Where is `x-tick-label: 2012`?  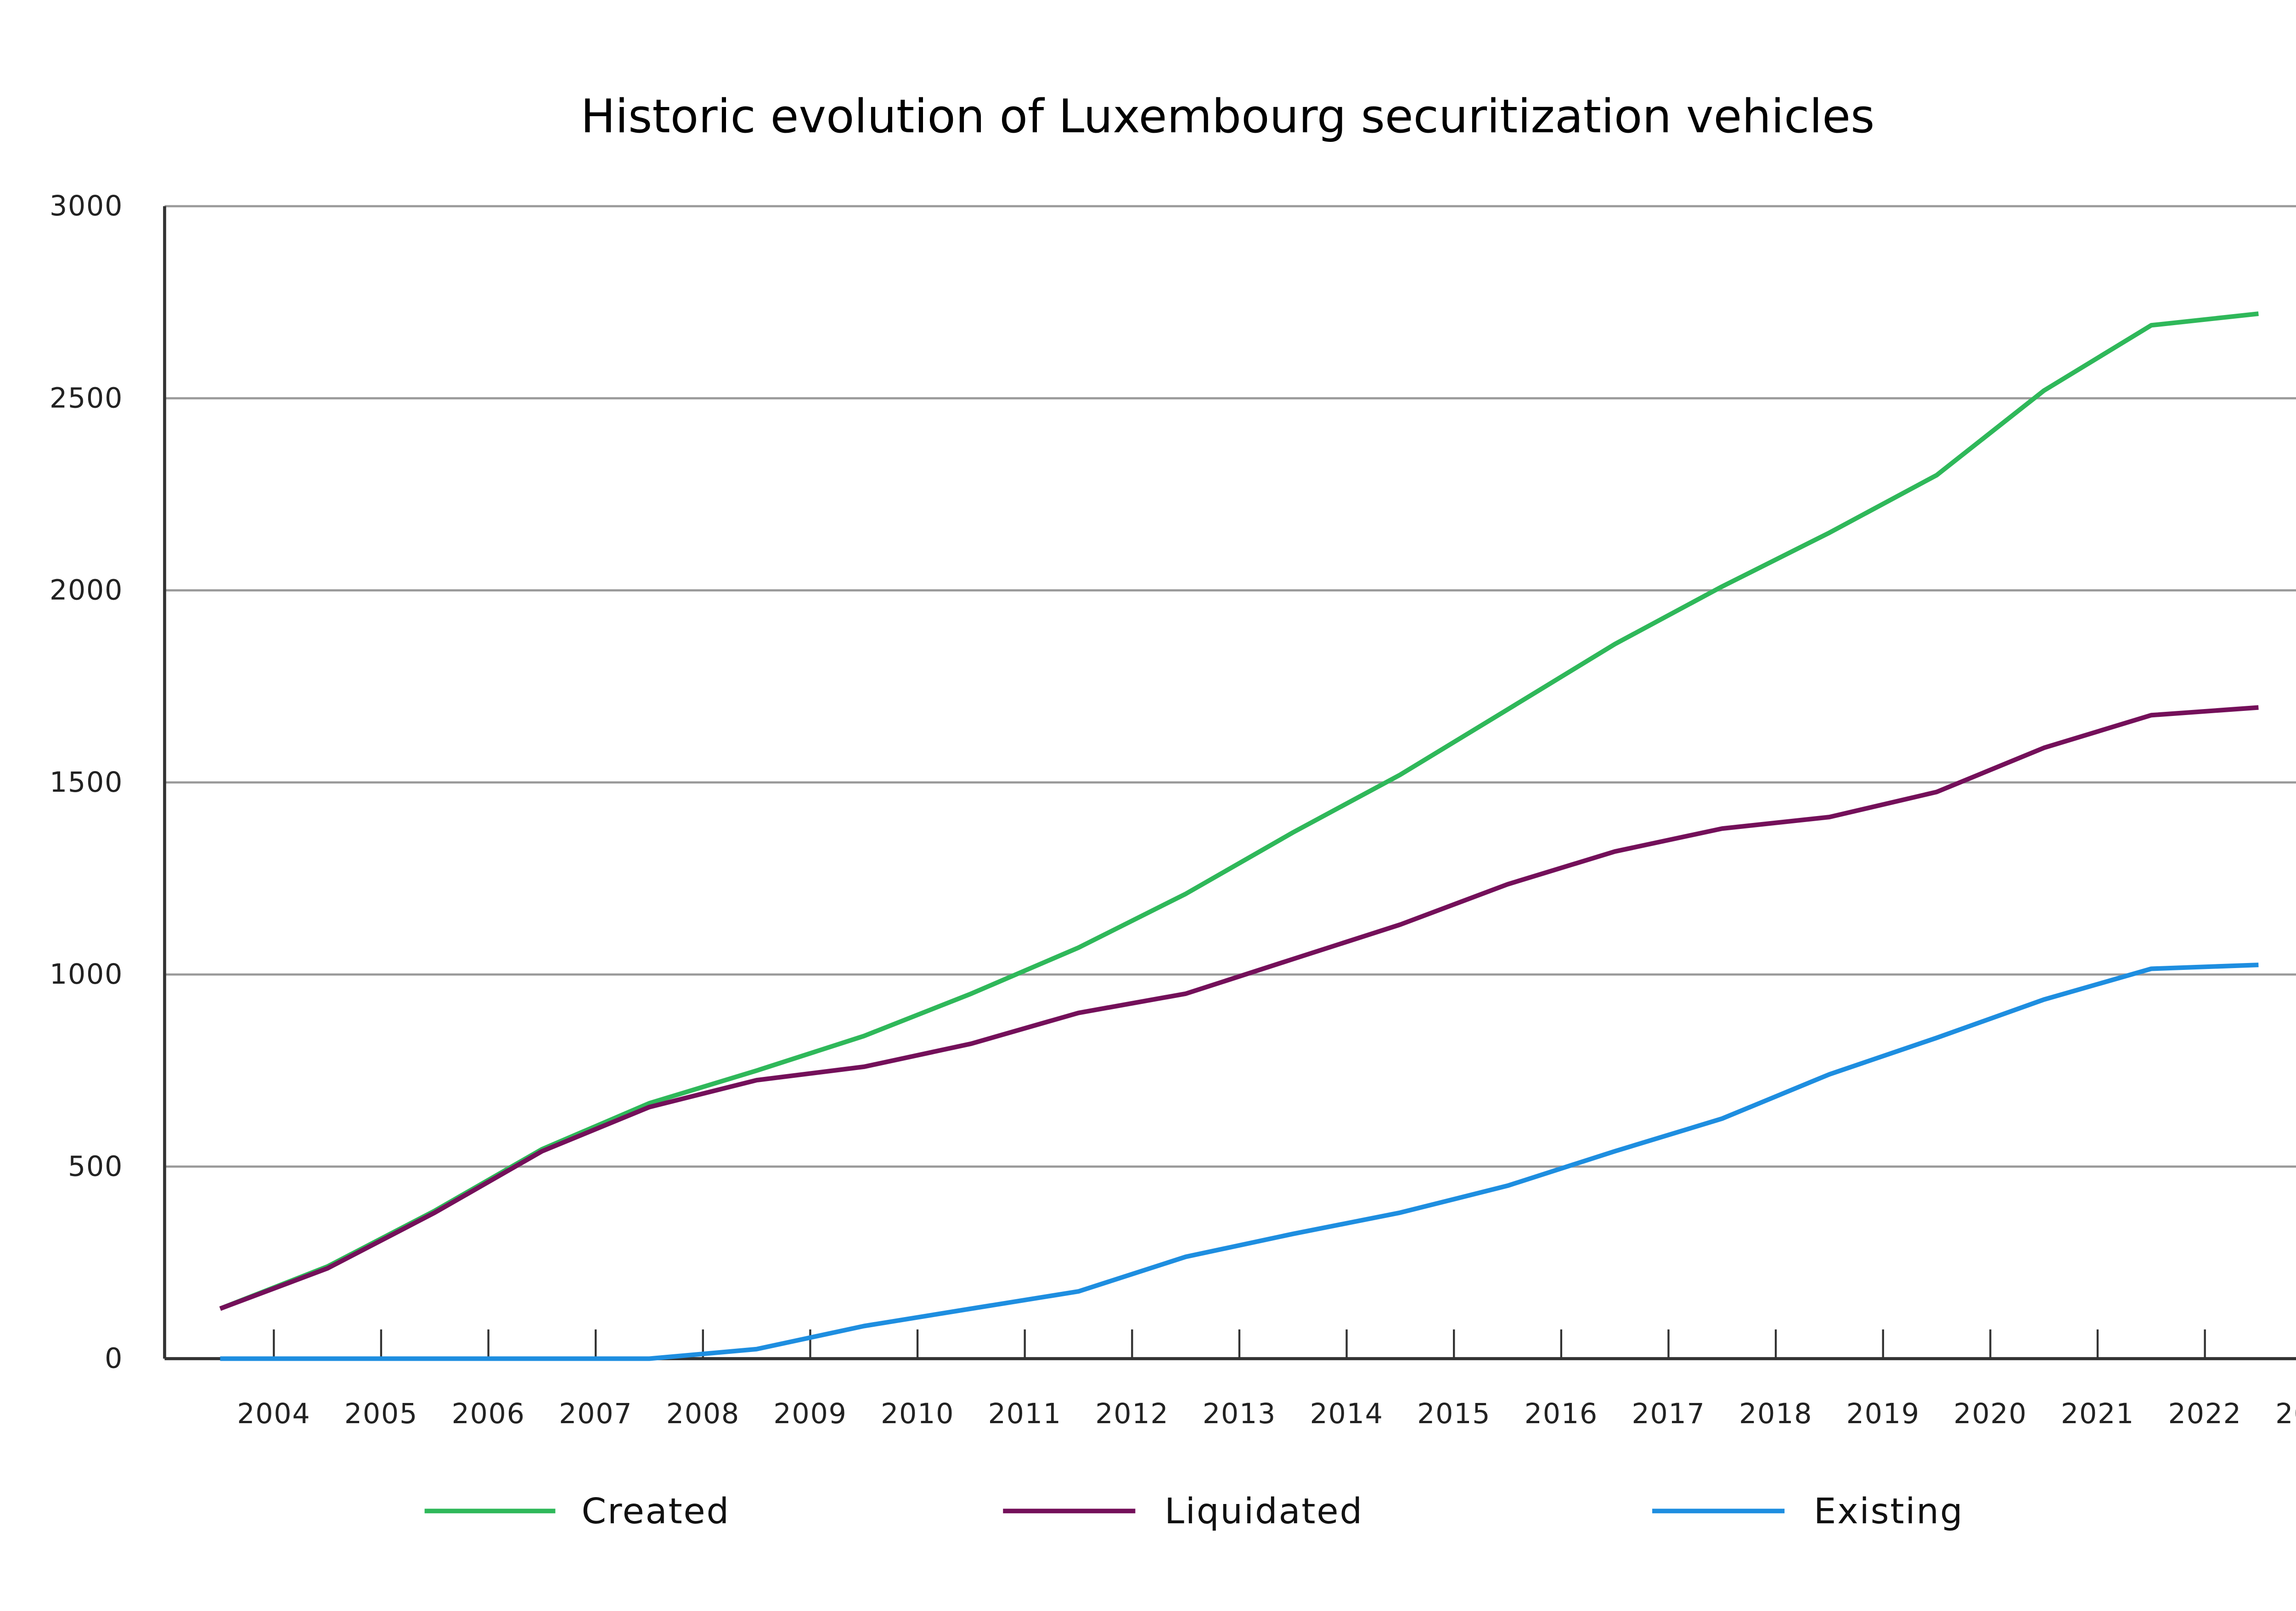 x-tick-label: 2012 is located at coordinates (1132, 1414).